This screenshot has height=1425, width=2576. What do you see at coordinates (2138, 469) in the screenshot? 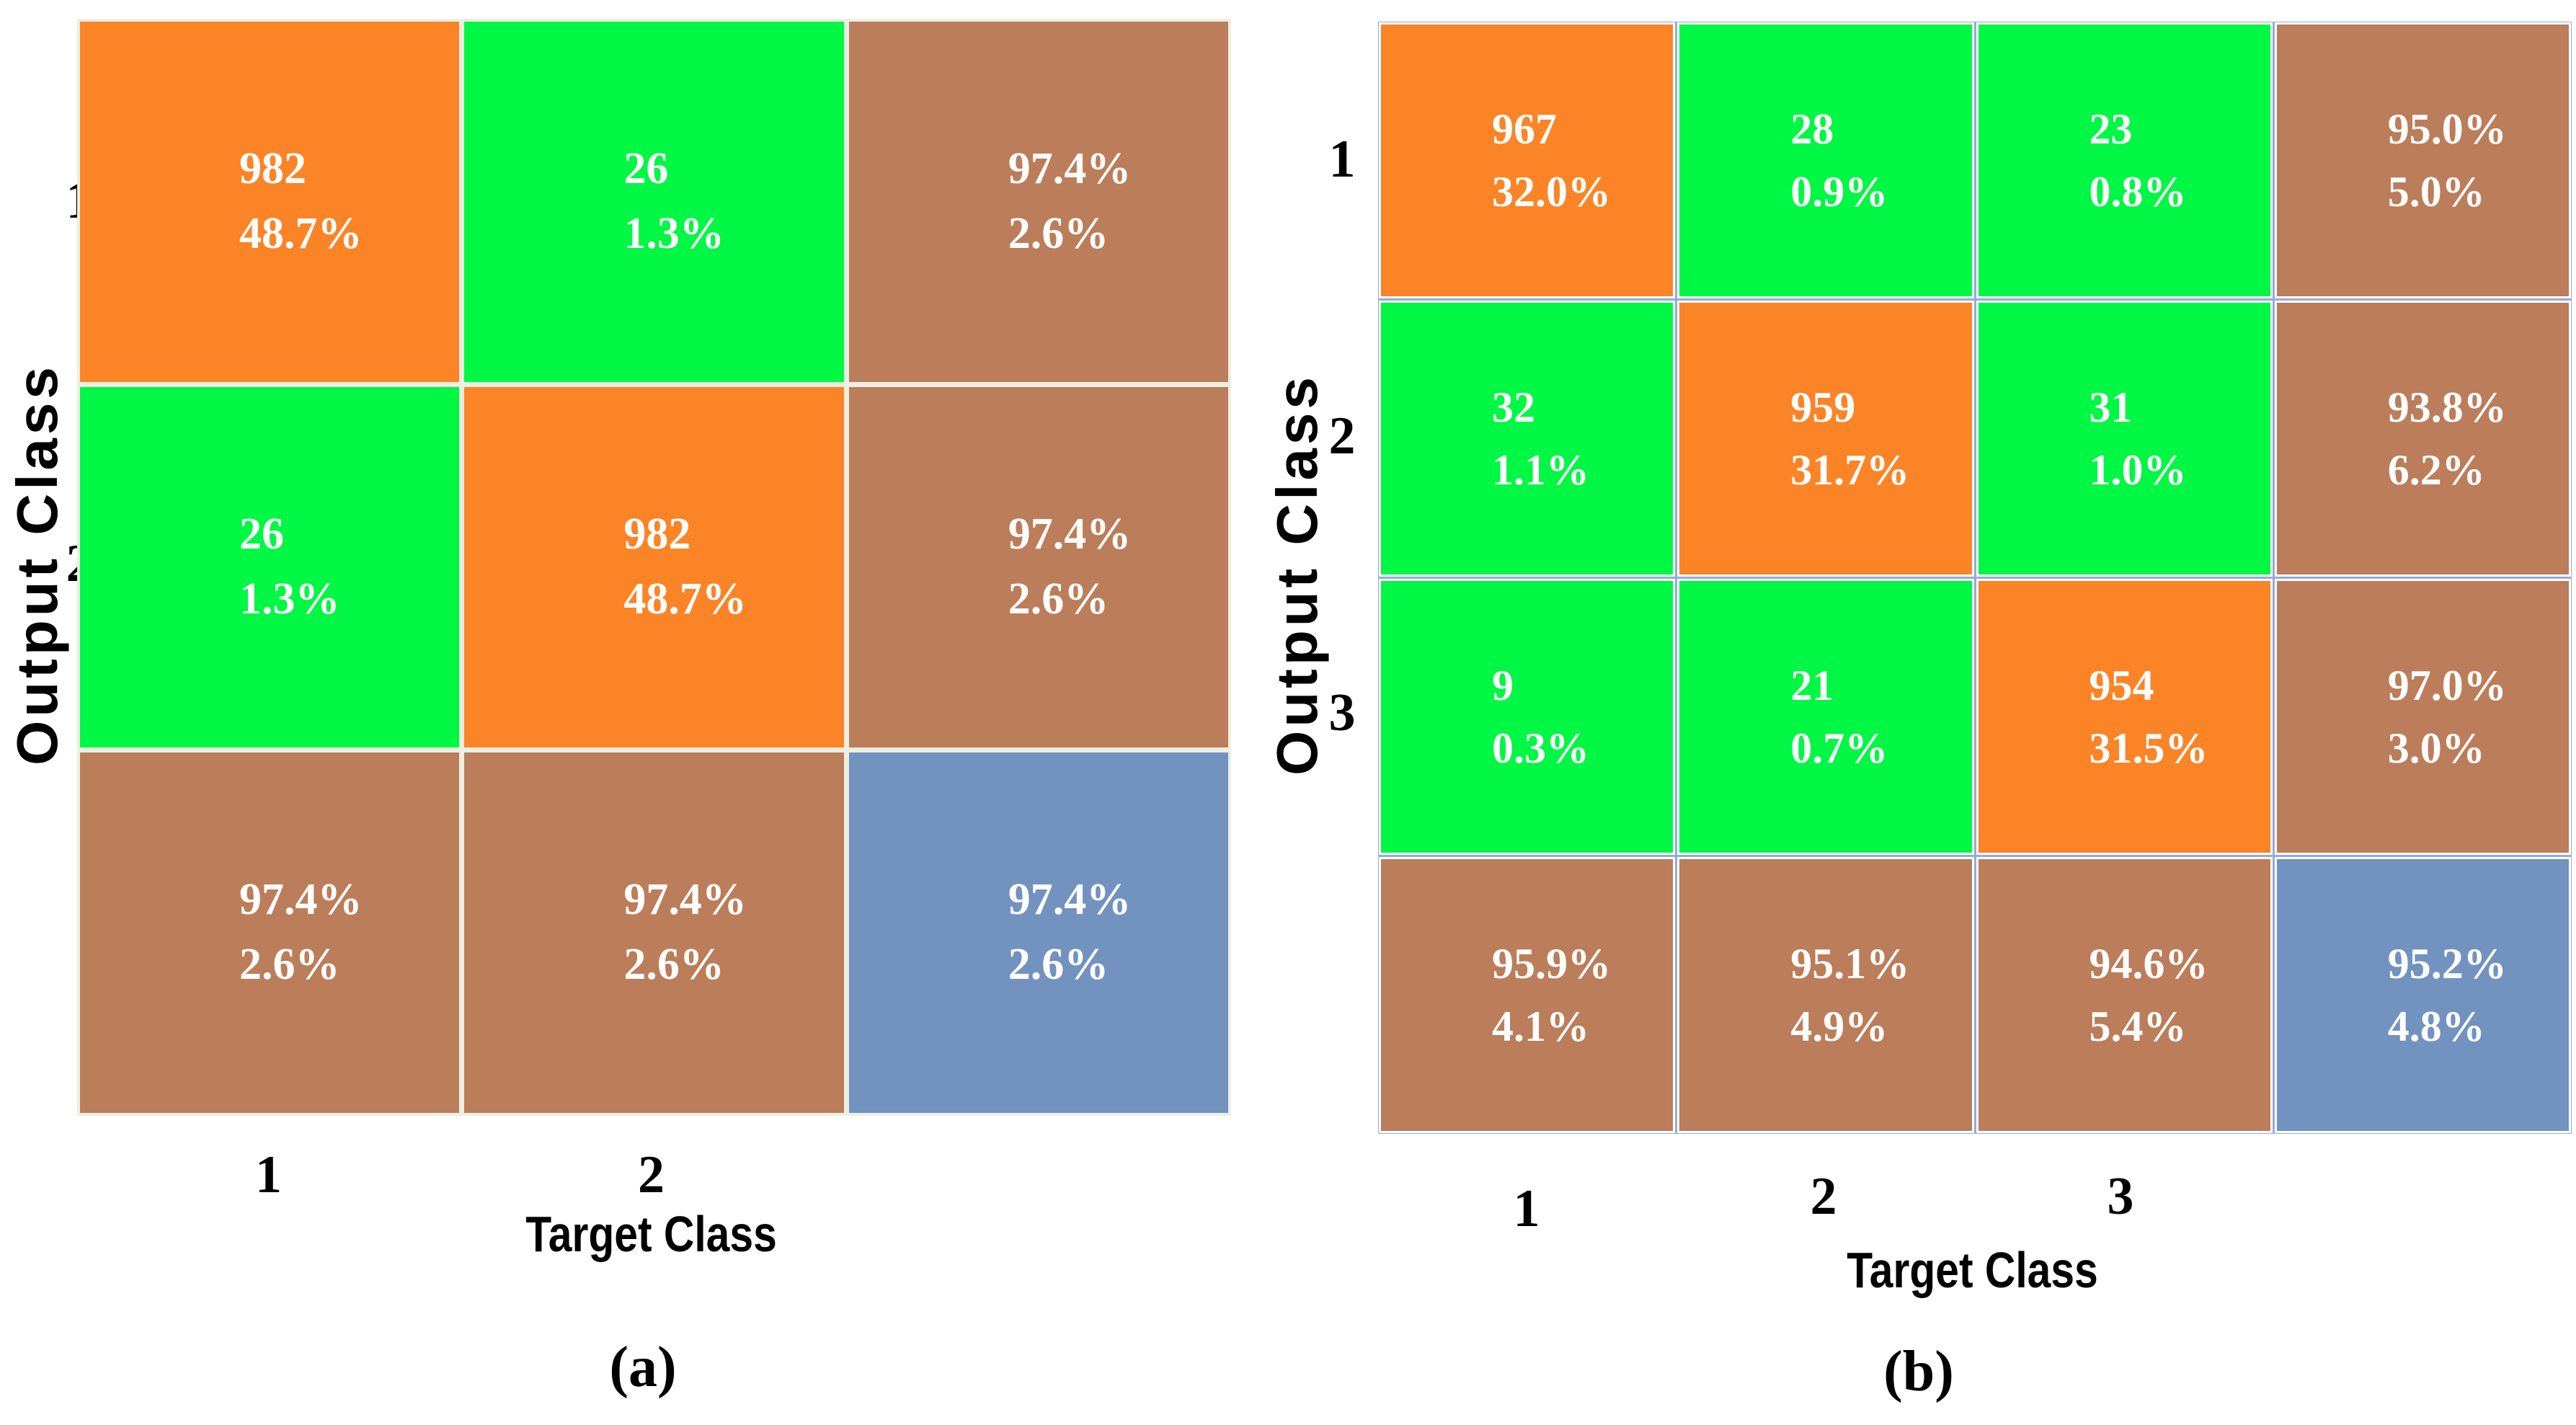
I see `cell-value-line: 1.0%` at bounding box center [2138, 469].